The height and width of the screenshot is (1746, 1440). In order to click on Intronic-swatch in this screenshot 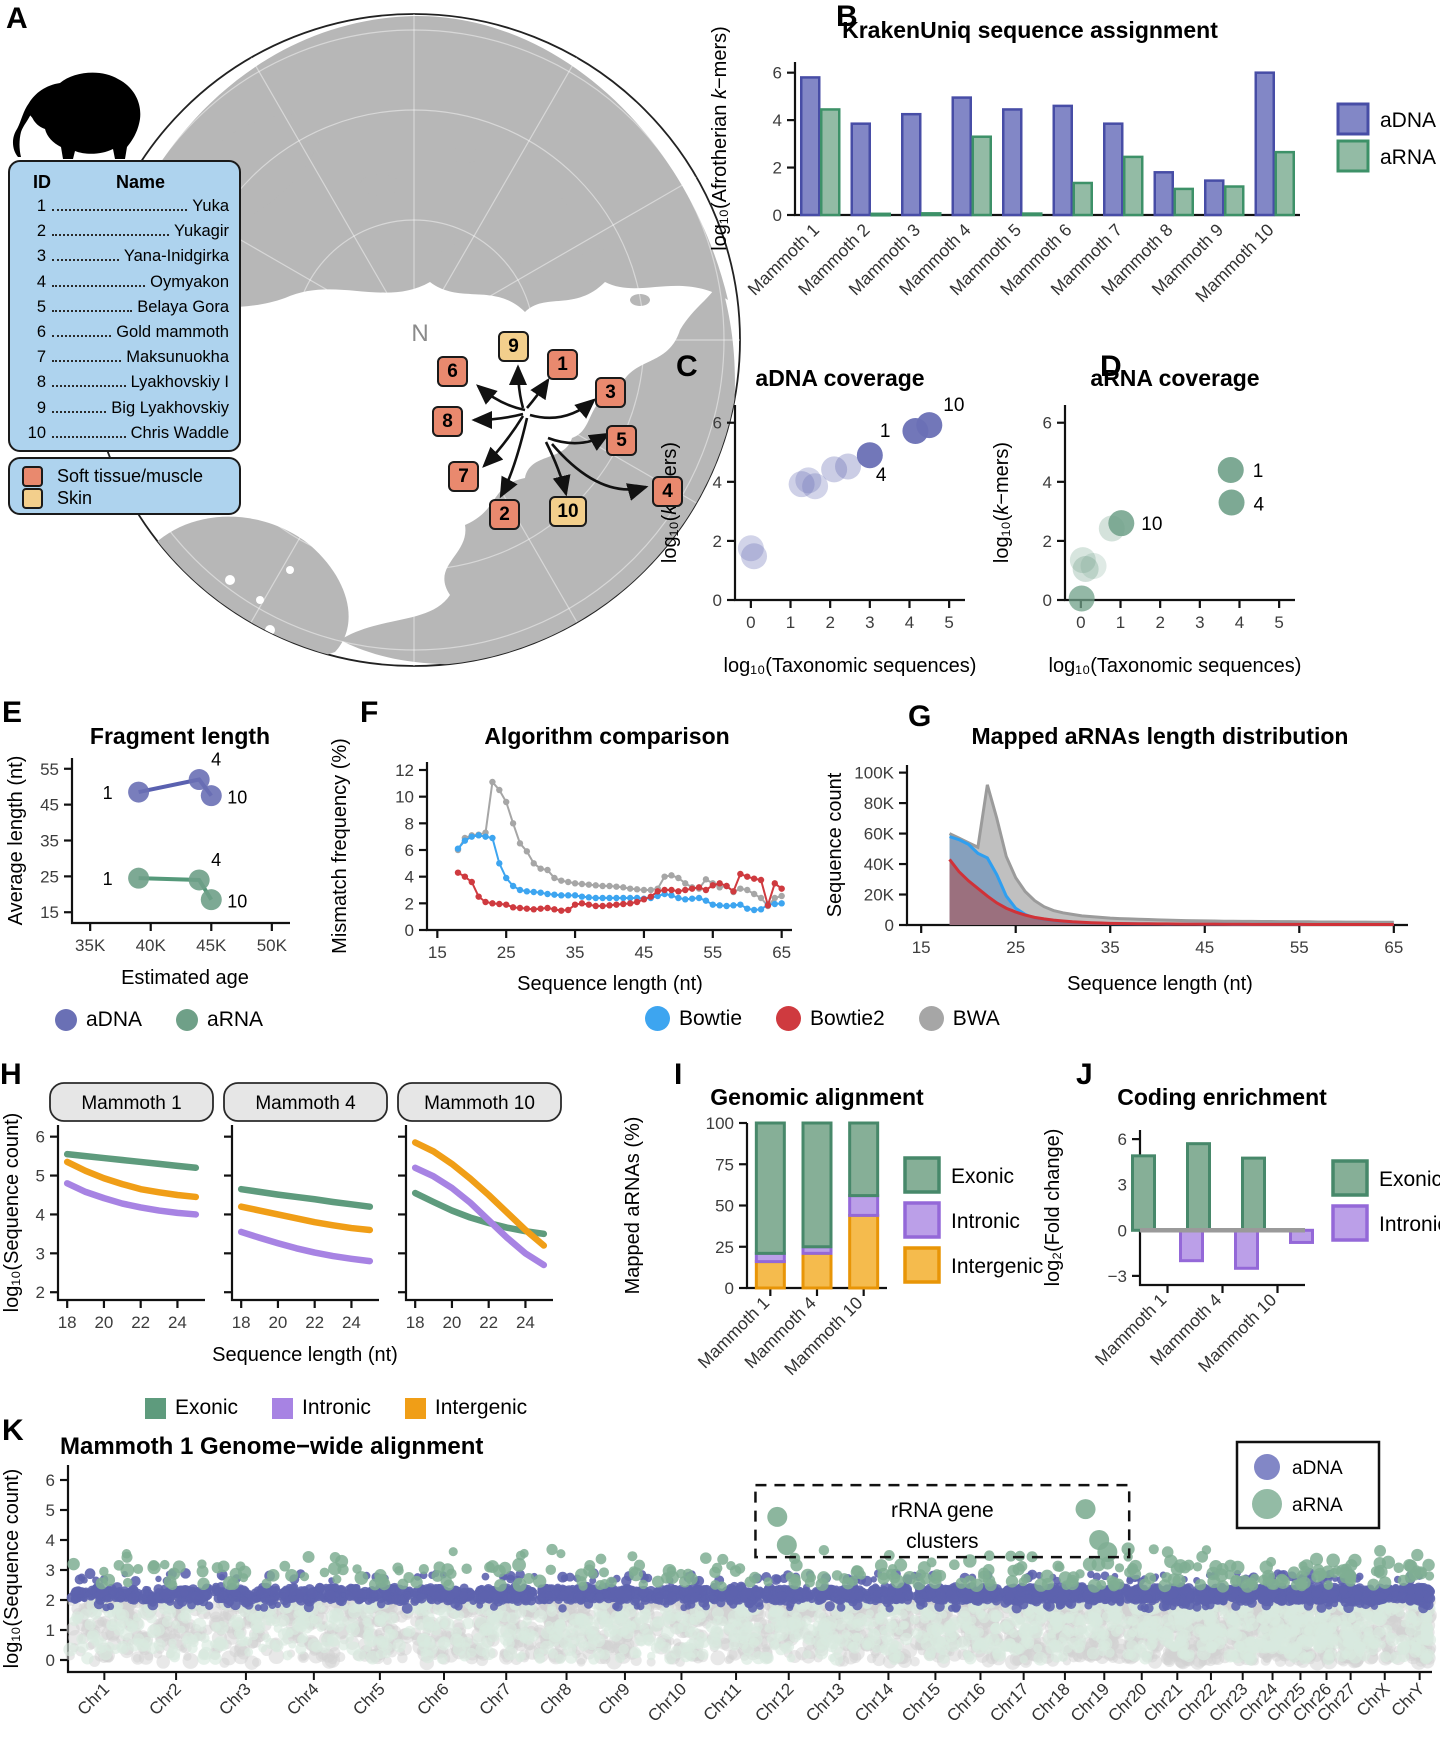, I will do `click(283, 1408)`.